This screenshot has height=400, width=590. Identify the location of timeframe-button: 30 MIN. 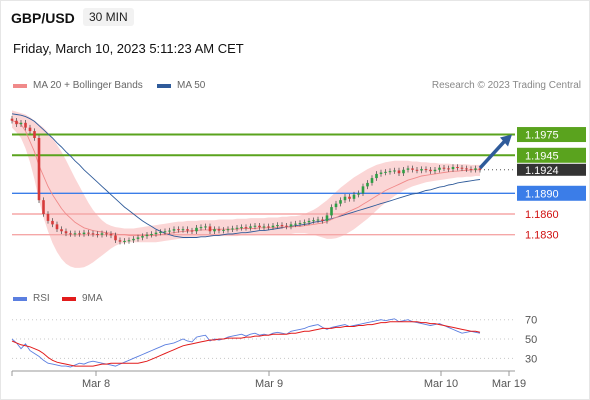
(108, 17).